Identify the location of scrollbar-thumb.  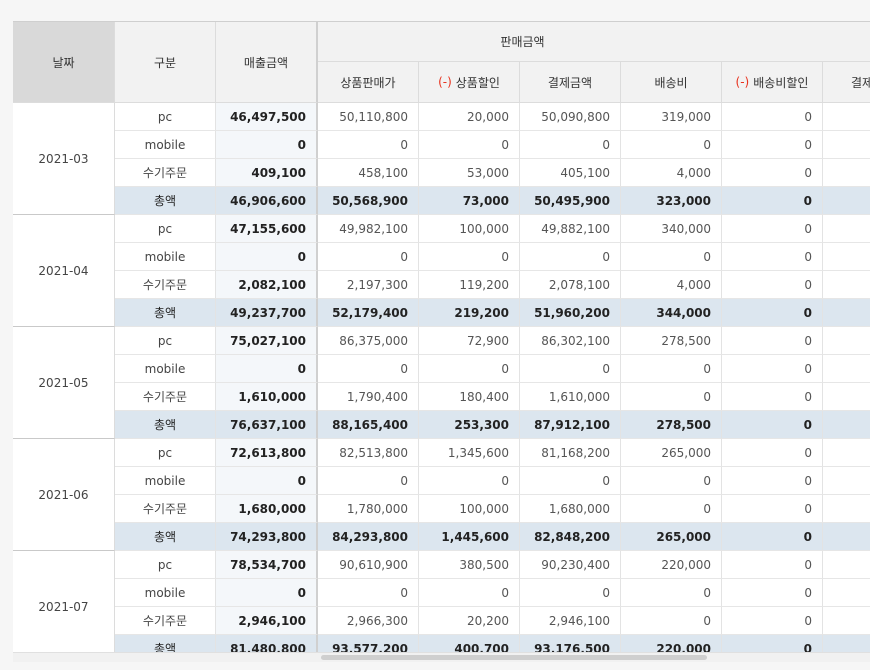
(514, 657).